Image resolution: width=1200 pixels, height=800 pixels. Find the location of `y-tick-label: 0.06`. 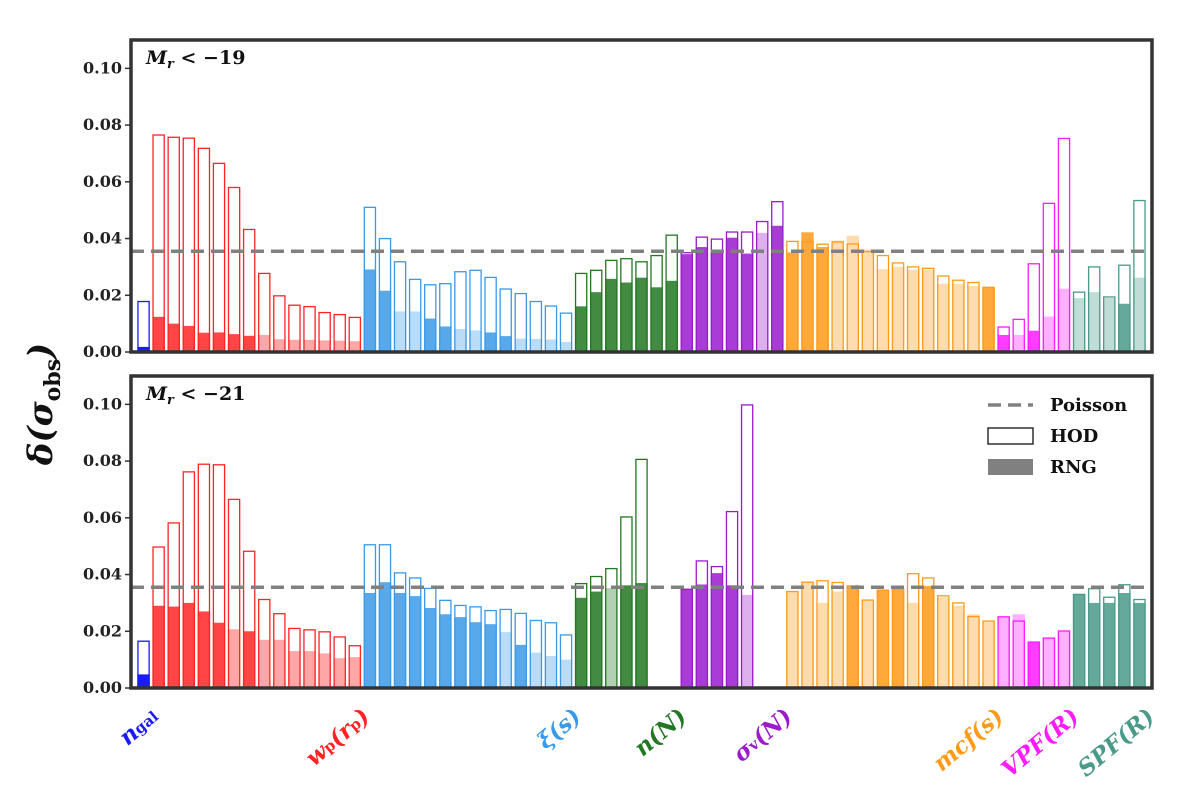

y-tick-label: 0.06 is located at coordinates (102, 517).